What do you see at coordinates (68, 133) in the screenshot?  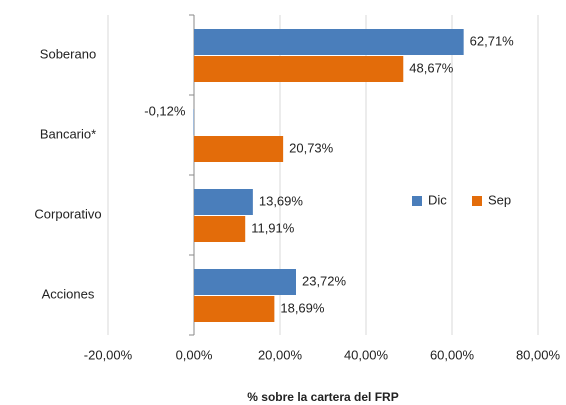 I see `y-tick-label: Bancario*` at bounding box center [68, 133].